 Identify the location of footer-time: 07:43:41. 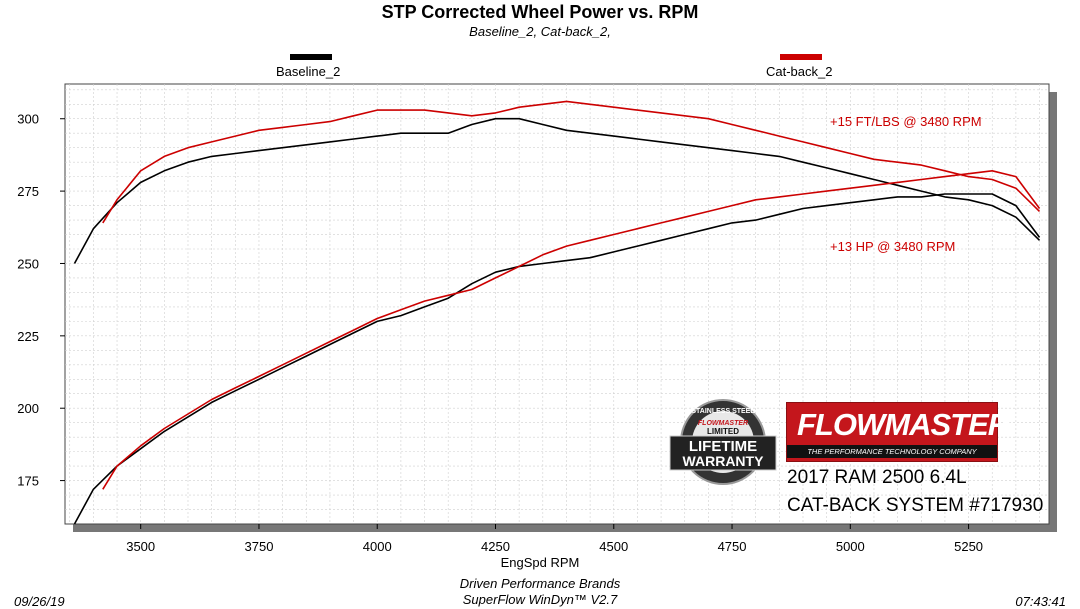
(1040, 601).